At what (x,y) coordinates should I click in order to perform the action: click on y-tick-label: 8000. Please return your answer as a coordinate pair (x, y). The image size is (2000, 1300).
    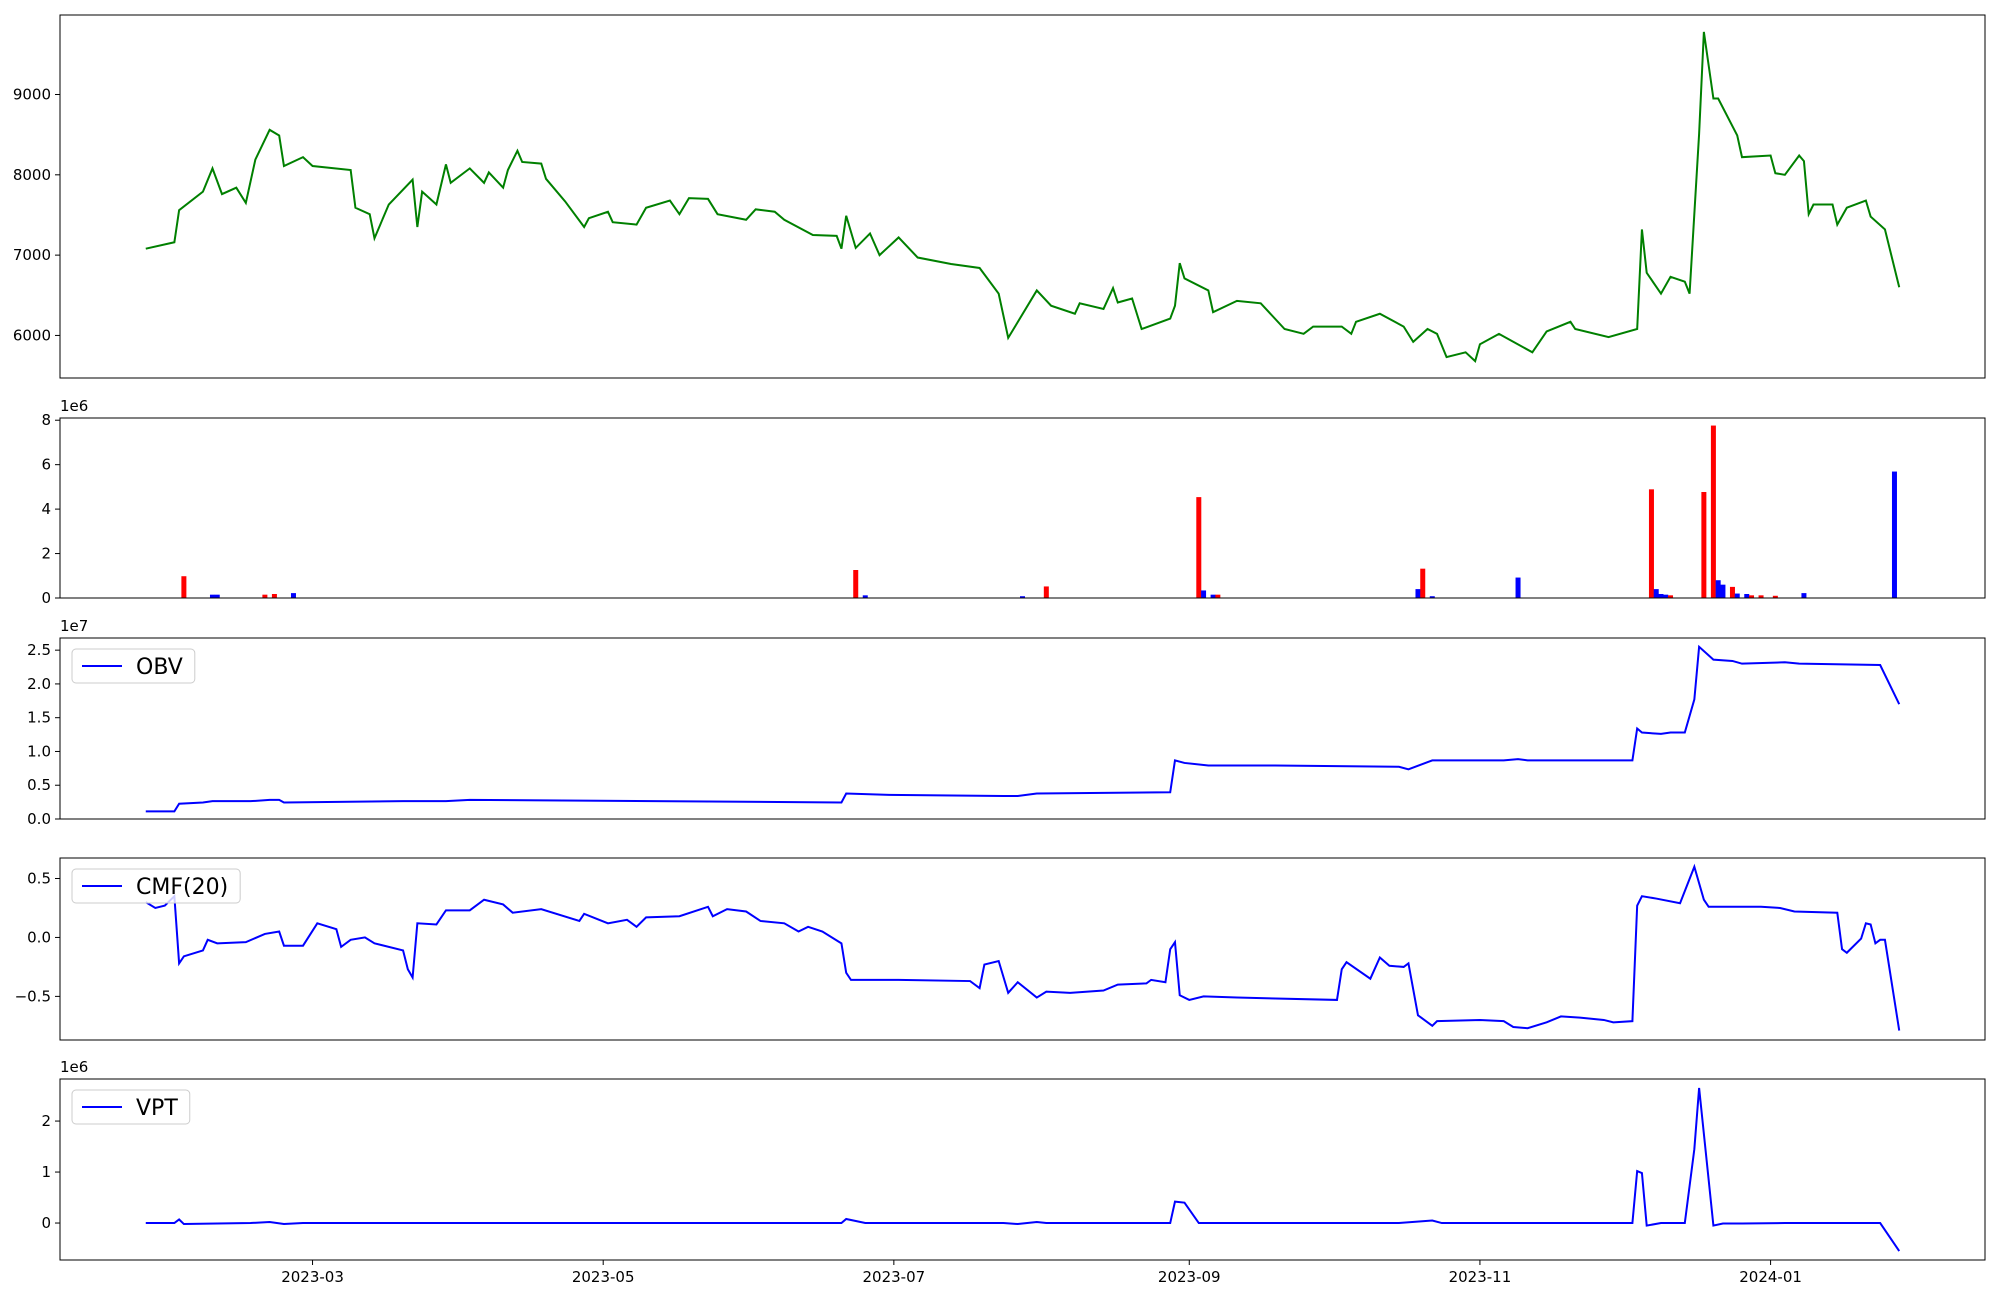
    Looking at the image, I should click on (32, 175).